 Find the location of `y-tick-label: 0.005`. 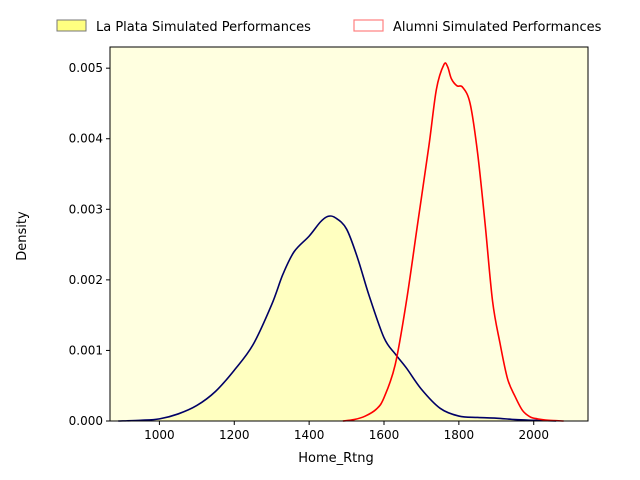

y-tick-label: 0.005 is located at coordinates (86, 68).